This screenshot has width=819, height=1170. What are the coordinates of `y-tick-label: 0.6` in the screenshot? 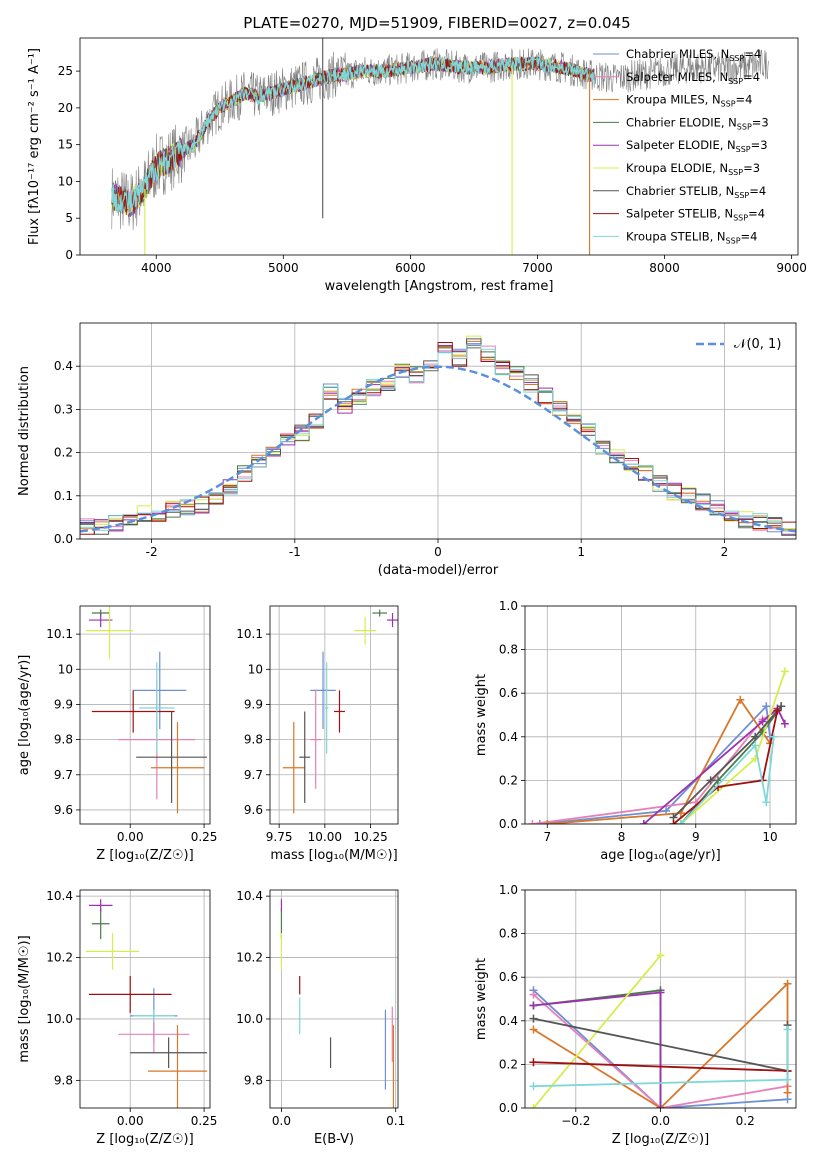 It's located at (508, 977).